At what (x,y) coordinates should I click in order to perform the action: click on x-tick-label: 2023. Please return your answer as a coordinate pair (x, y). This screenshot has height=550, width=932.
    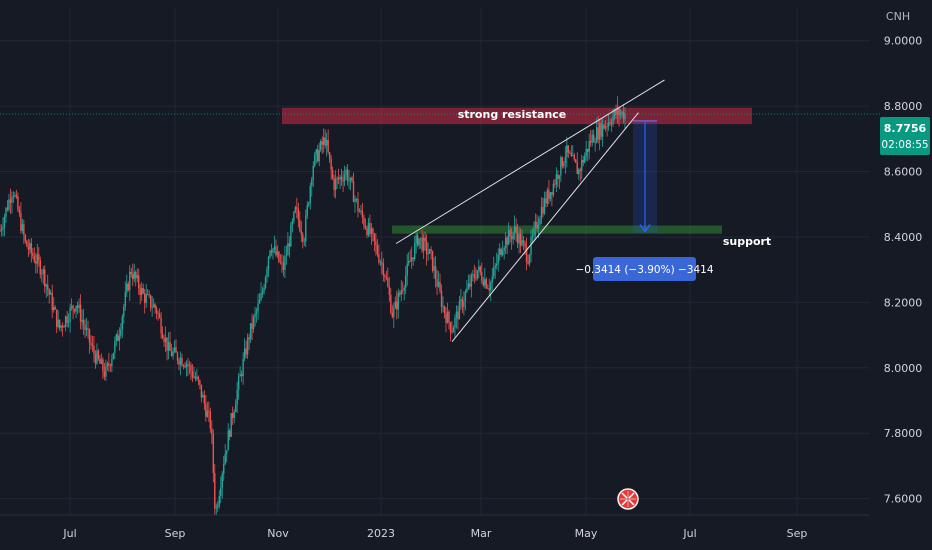
    Looking at the image, I should click on (381, 533).